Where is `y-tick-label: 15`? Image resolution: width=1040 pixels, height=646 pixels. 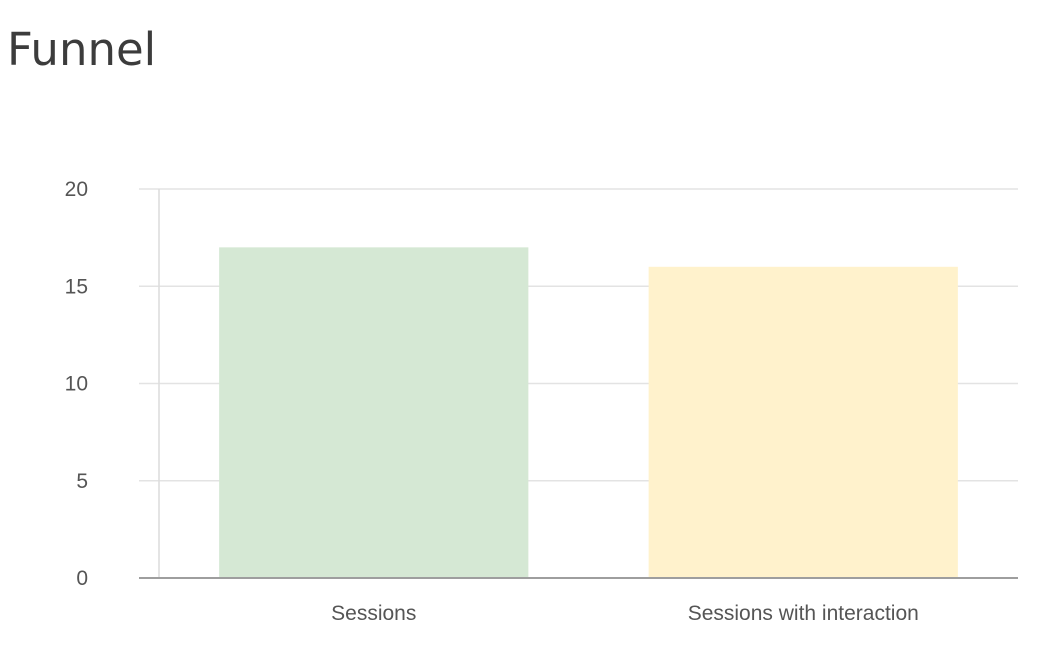 y-tick-label: 15 is located at coordinates (76, 286).